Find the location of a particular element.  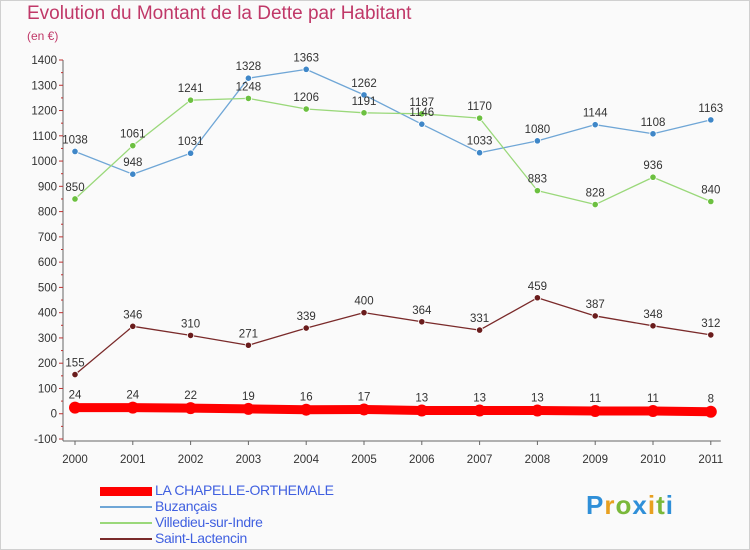

data-label: 1031 is located at coordinates (191, 142).